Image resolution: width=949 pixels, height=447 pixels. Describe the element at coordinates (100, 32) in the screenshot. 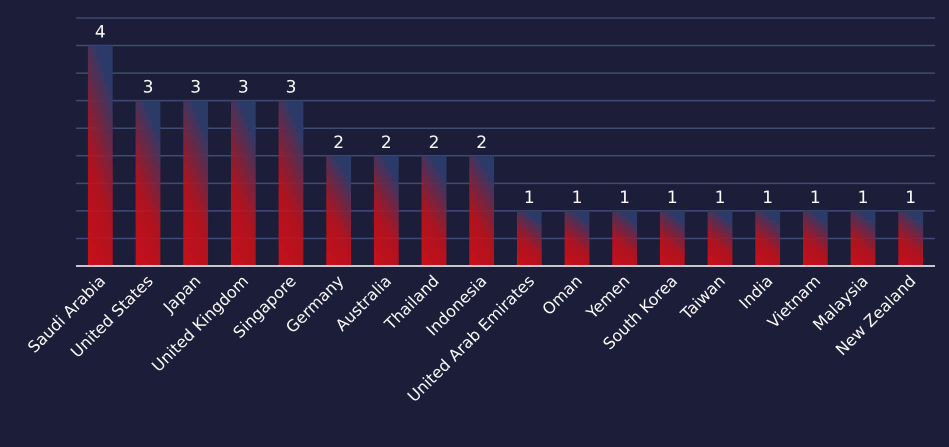

I see `data-label: 4` at that location.